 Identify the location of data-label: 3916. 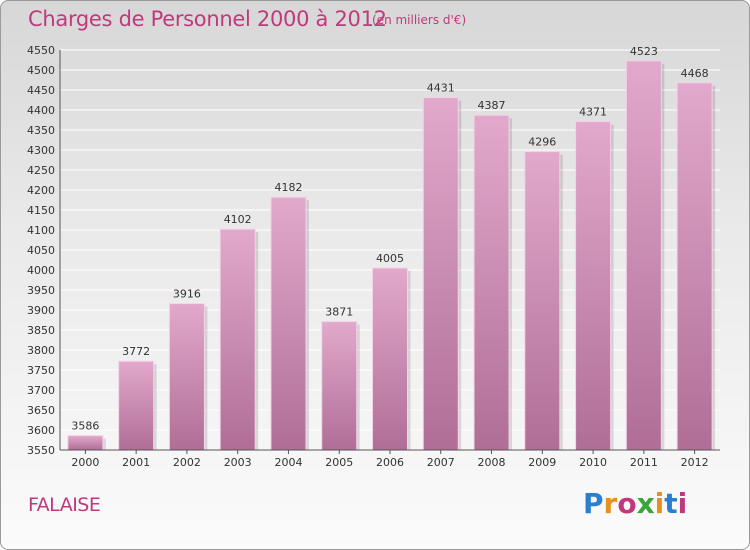
(187, 294).